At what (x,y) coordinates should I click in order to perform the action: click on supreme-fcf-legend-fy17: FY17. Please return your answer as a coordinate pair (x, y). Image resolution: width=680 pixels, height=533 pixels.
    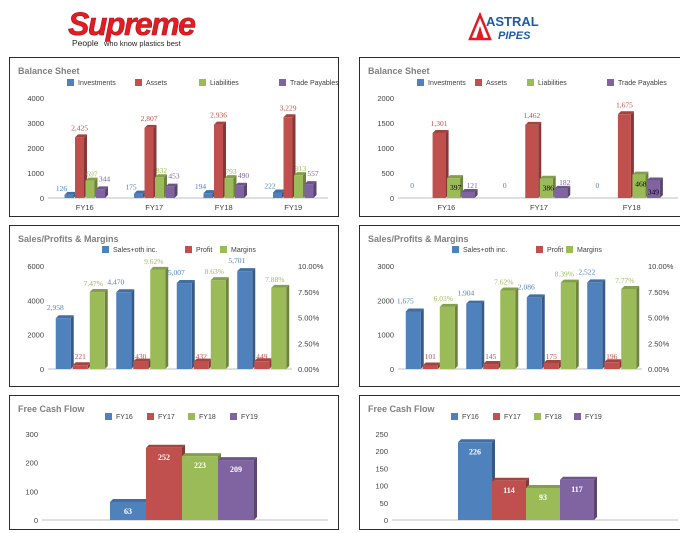
    Looking at the image, I should click on (166, 417).